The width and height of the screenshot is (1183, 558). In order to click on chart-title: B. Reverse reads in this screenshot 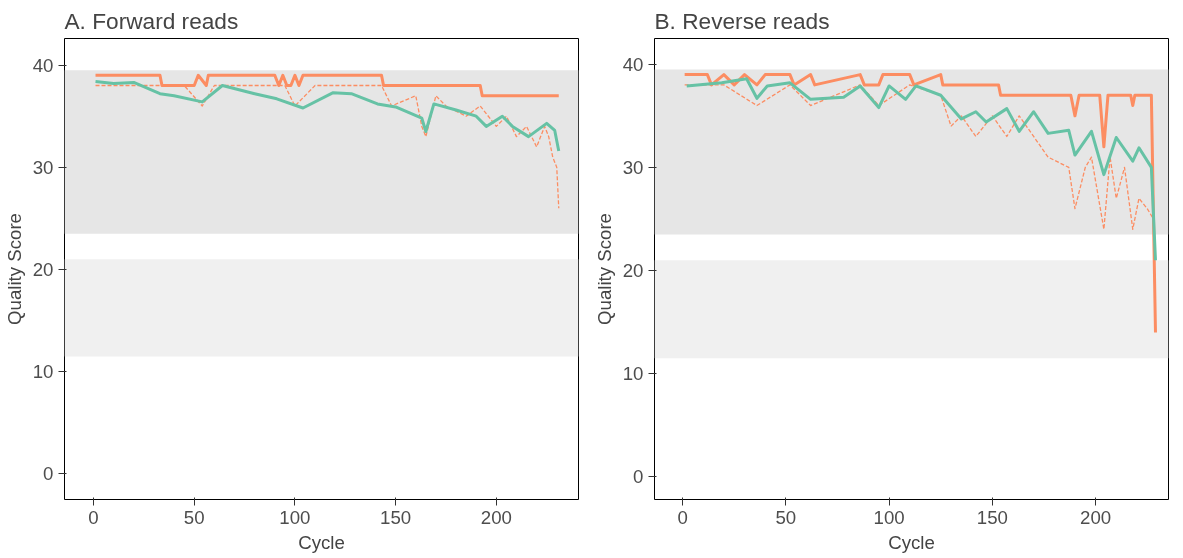, I will do `click(742, 20)`.